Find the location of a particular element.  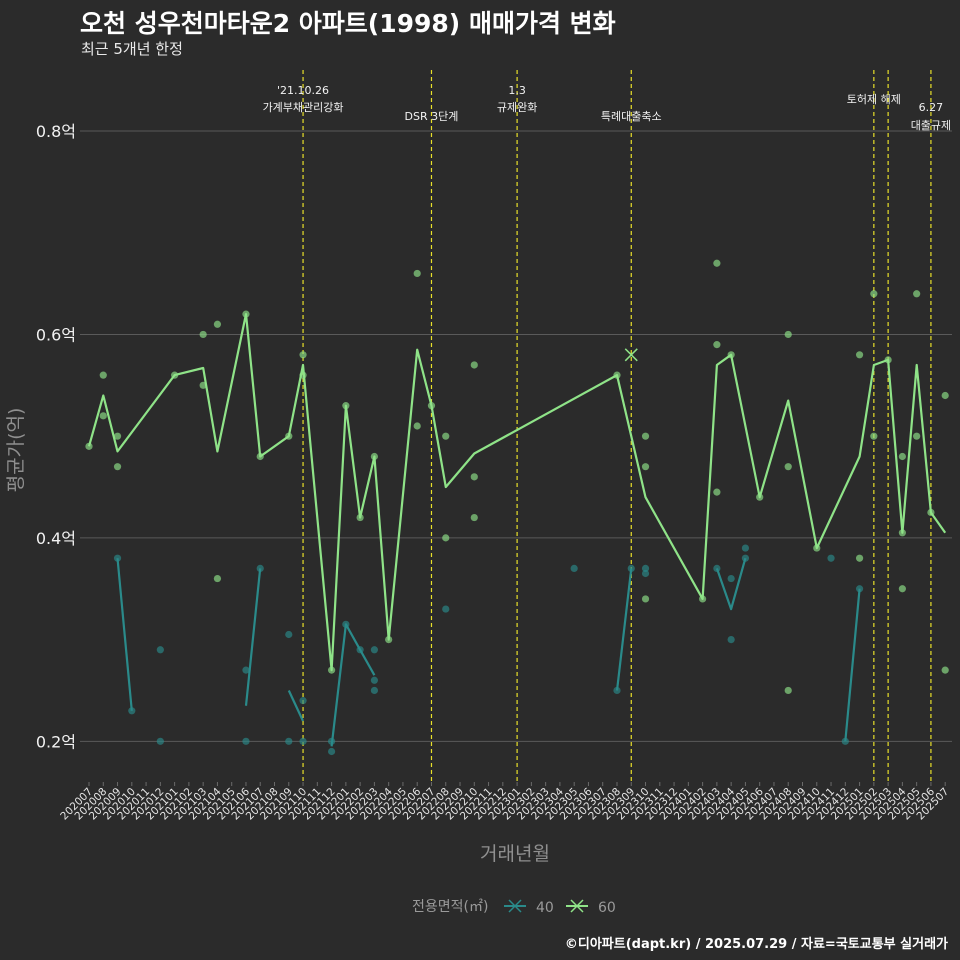

event-label: 규제완화 is located at coordinates (517, 107).